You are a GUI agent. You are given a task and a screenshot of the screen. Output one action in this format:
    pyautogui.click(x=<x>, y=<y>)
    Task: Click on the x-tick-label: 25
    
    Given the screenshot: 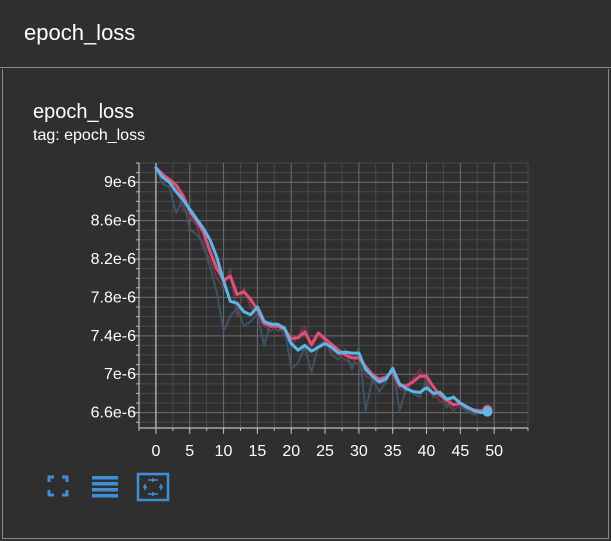 What is the action you would take?
    pyautogui.click(x=325, y=451)
    